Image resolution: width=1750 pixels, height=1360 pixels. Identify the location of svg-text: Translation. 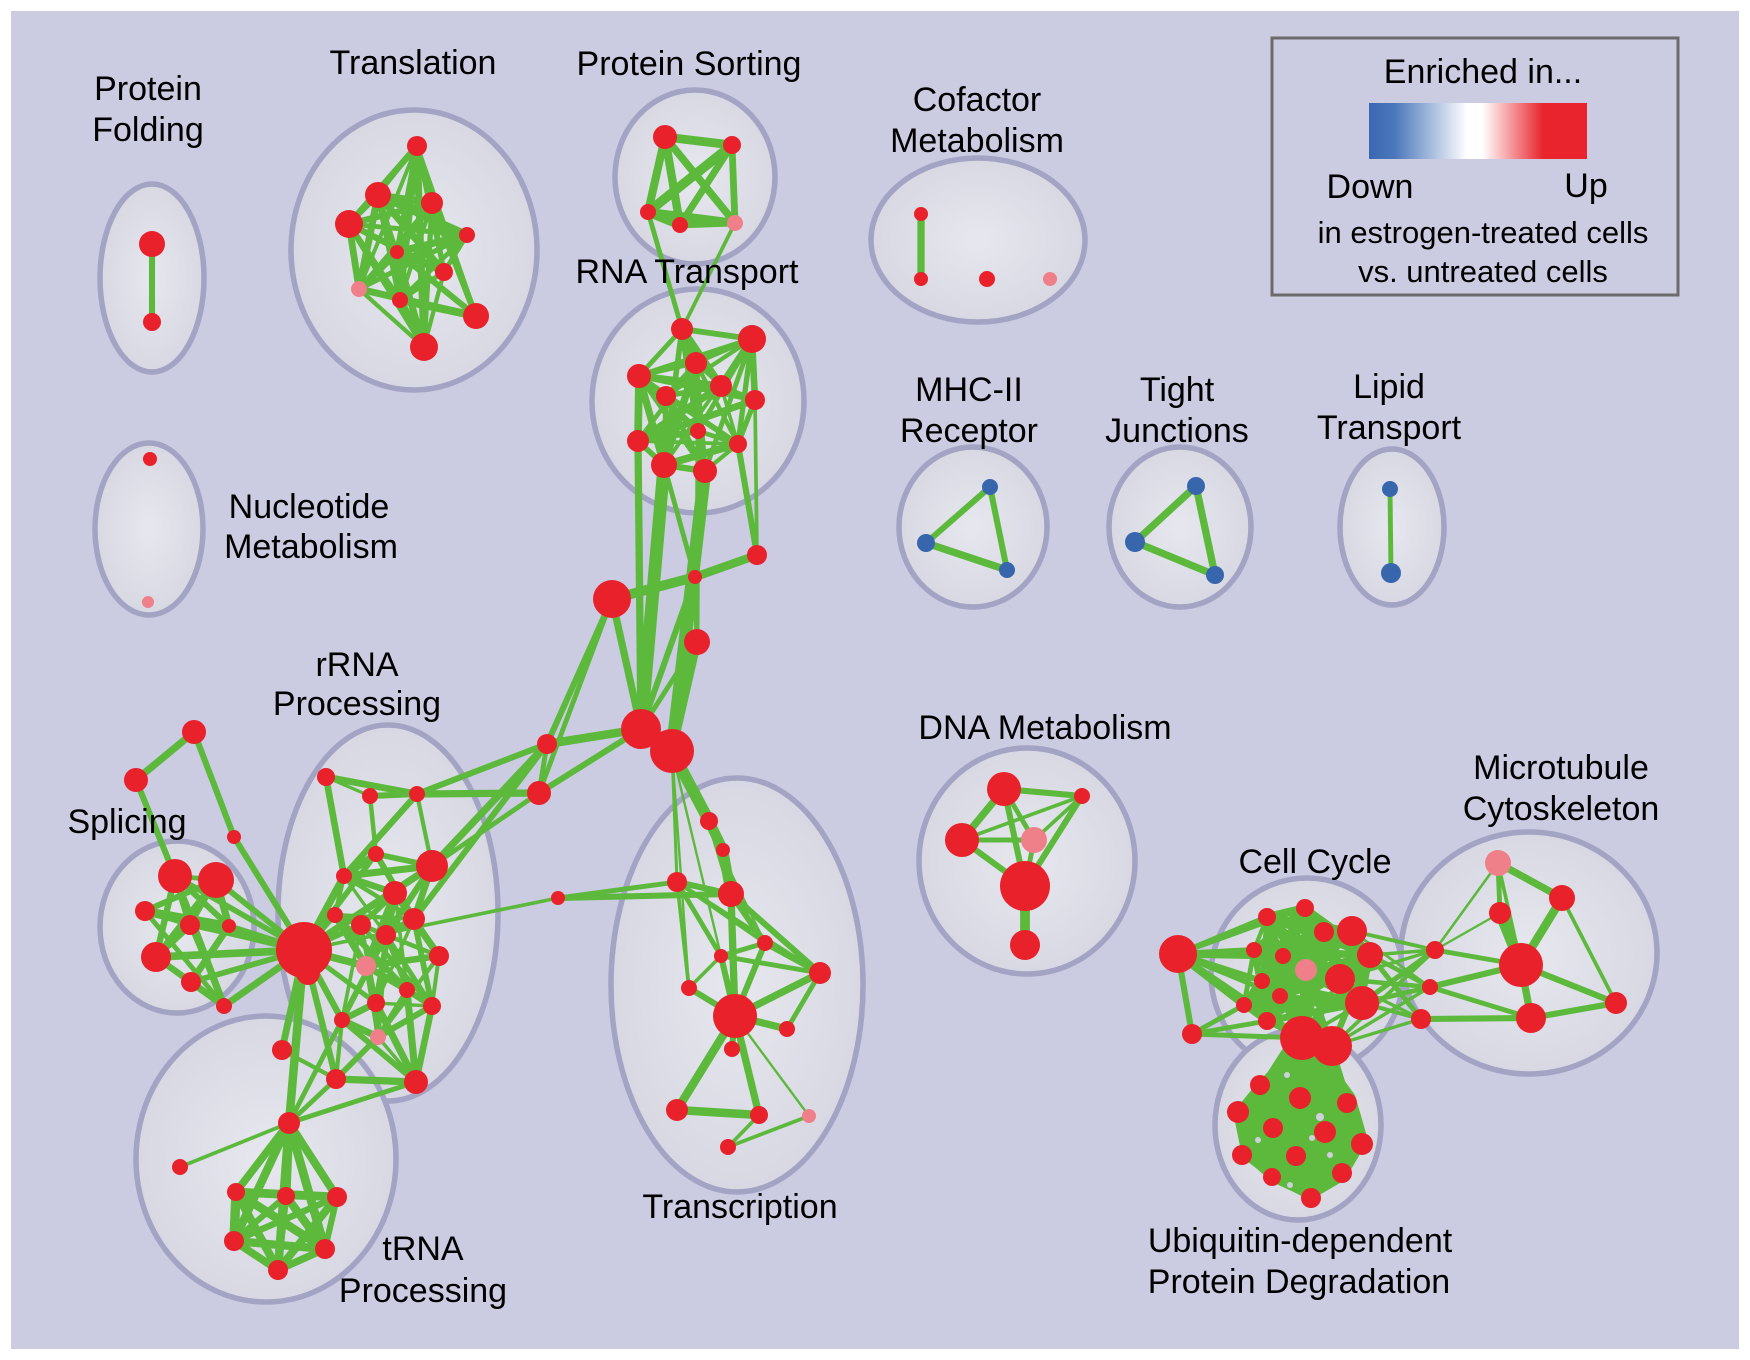
(413, 63).